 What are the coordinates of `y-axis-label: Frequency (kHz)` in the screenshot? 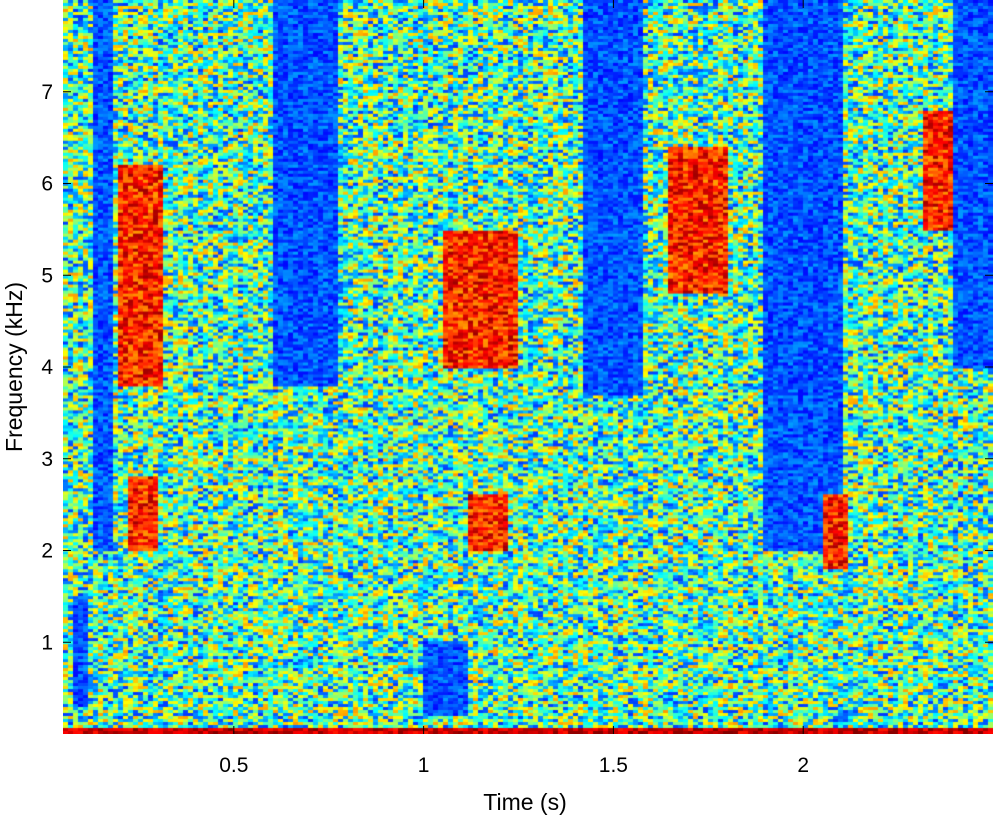 It's located at (14, 367).